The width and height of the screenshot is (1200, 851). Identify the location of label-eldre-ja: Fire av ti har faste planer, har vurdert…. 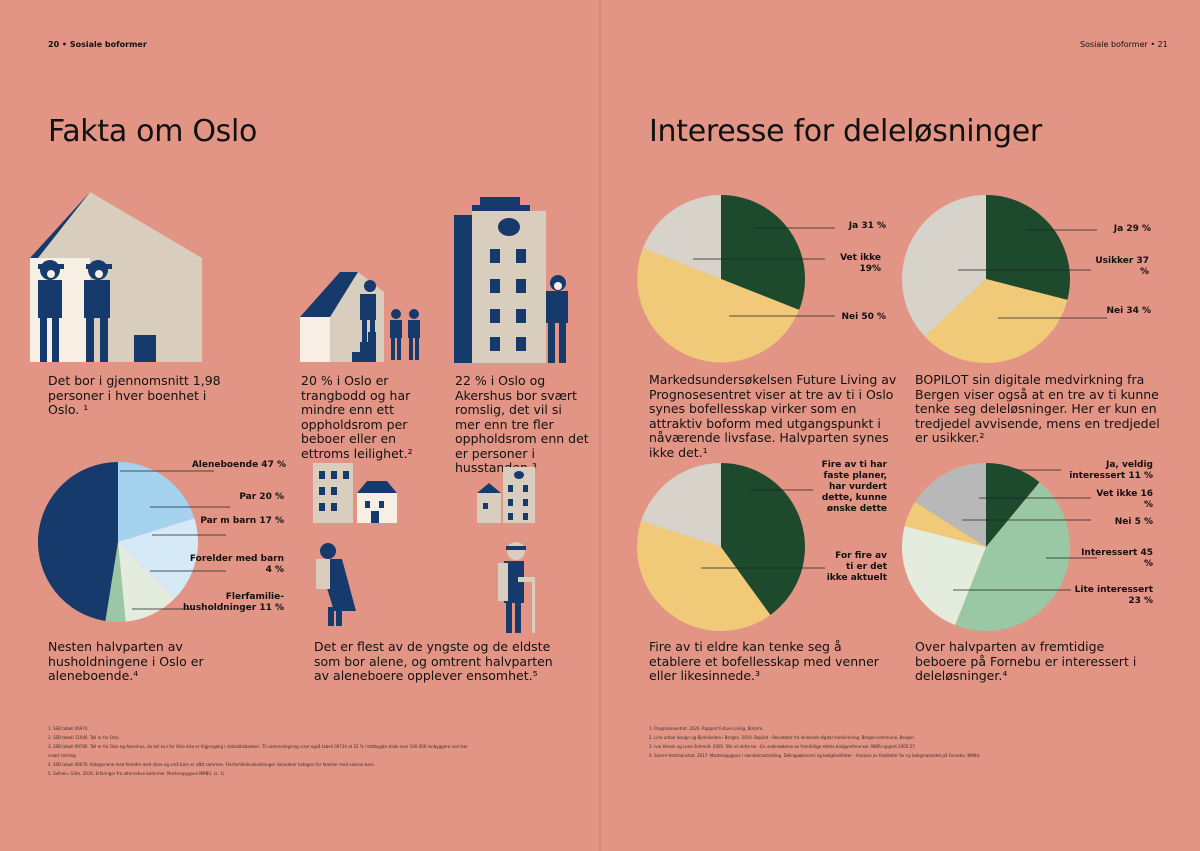
(854, 487).